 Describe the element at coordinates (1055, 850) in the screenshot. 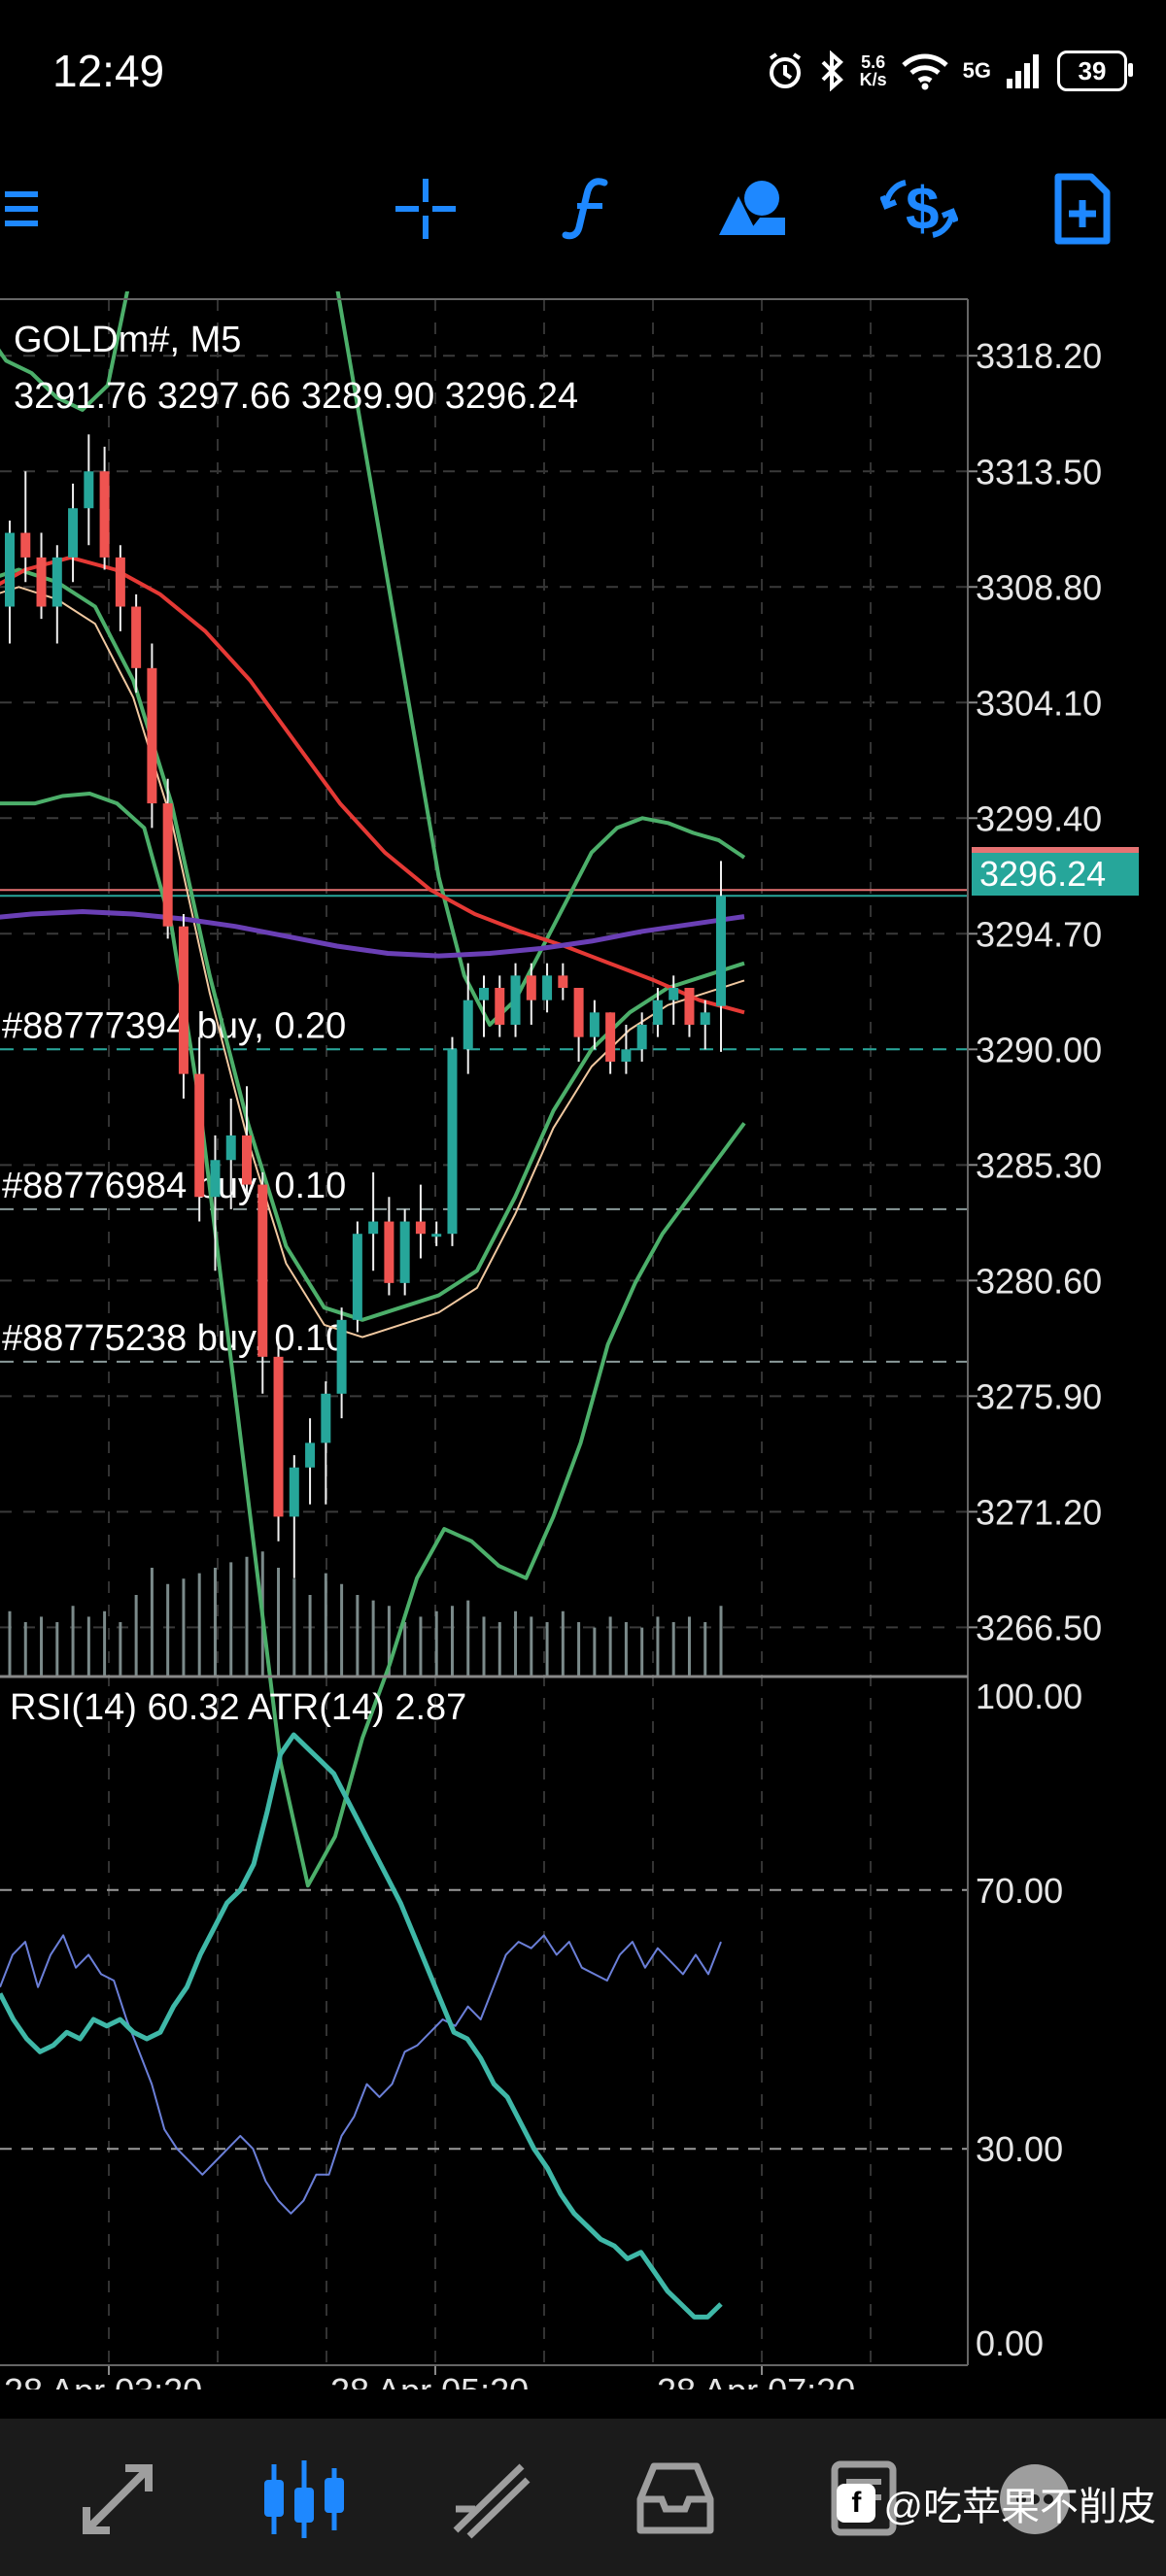

I see `current-price-badge-top` at that location.